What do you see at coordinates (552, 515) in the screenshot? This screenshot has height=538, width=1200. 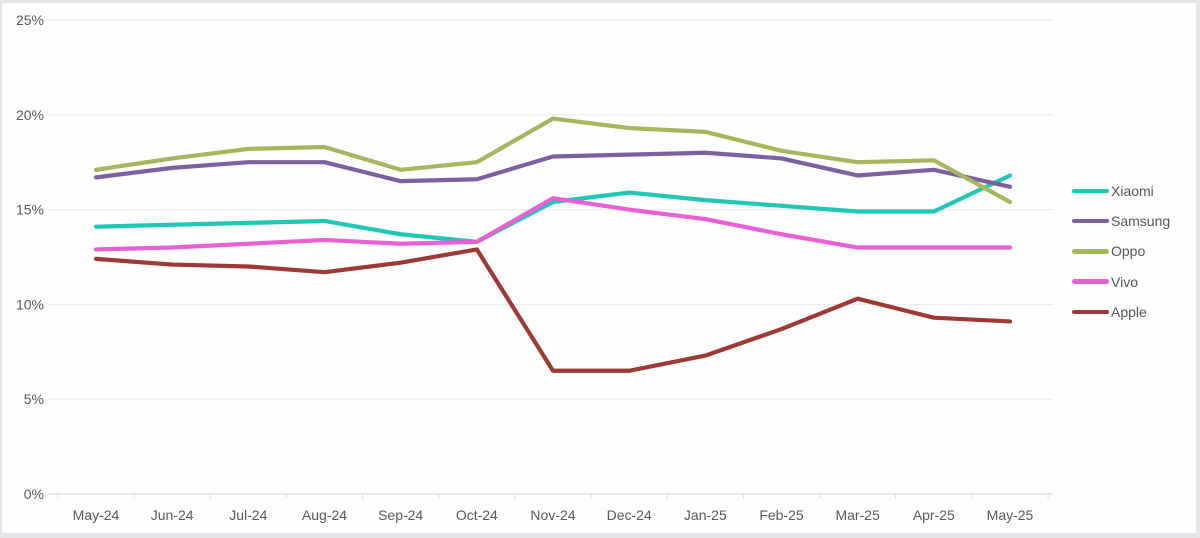 I see `x-axis-label: Nov-24` at bounding box center [552, 515].